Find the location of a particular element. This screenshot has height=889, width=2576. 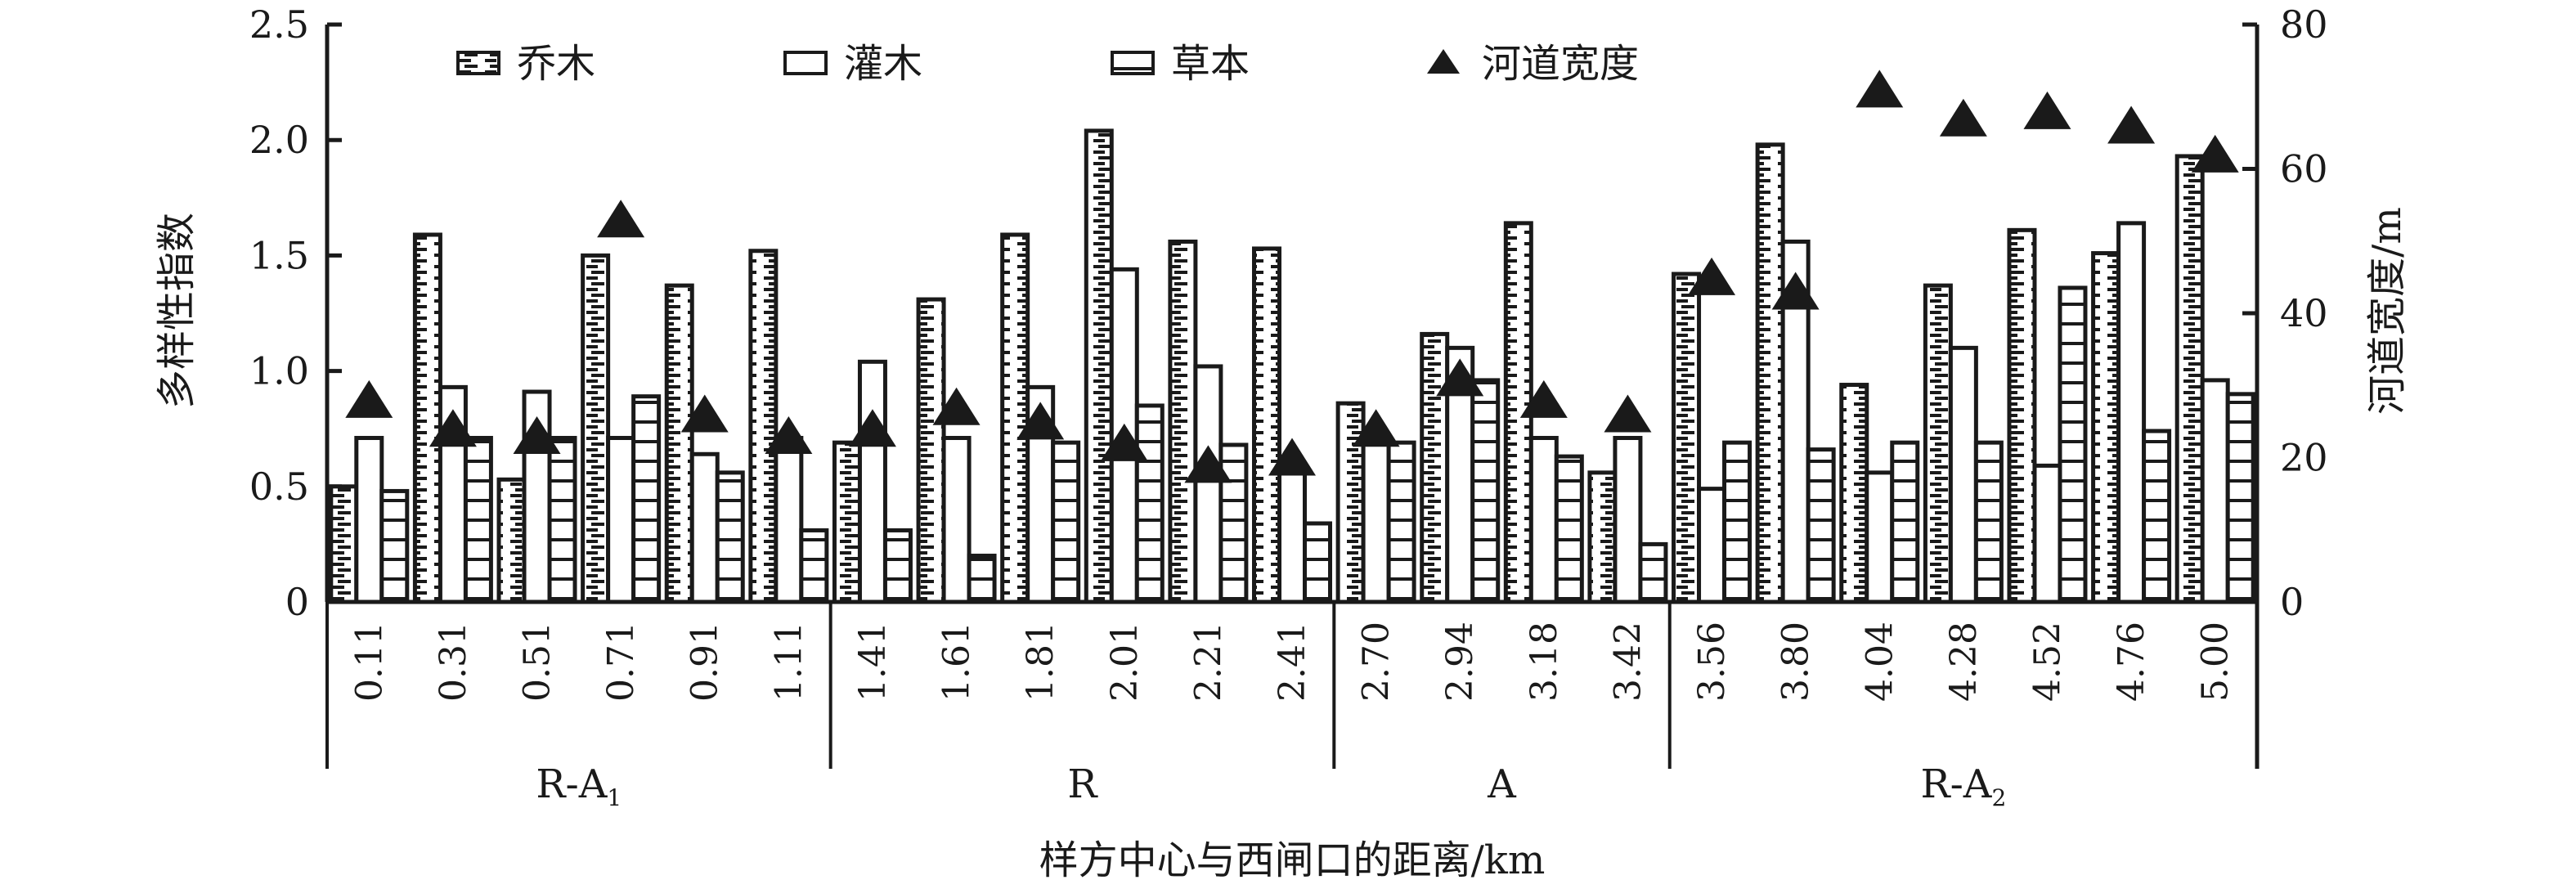

x-tick-label: 4.04 is located at coordinates (1880, 662).